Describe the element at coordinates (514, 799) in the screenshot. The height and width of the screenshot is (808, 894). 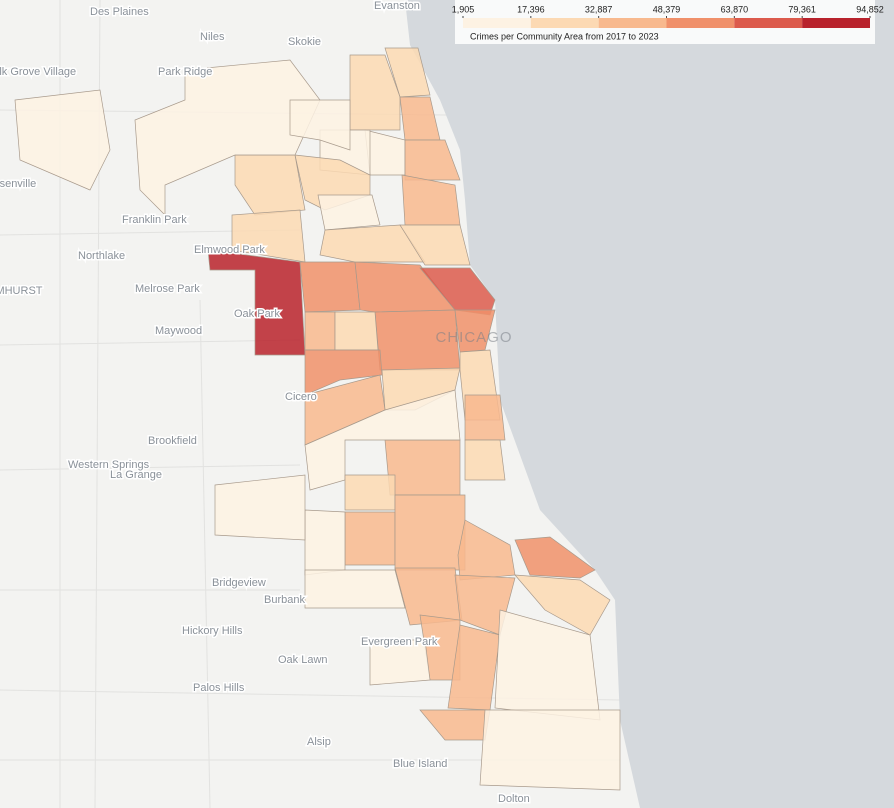
I see `place-label: Dolton` at that location.